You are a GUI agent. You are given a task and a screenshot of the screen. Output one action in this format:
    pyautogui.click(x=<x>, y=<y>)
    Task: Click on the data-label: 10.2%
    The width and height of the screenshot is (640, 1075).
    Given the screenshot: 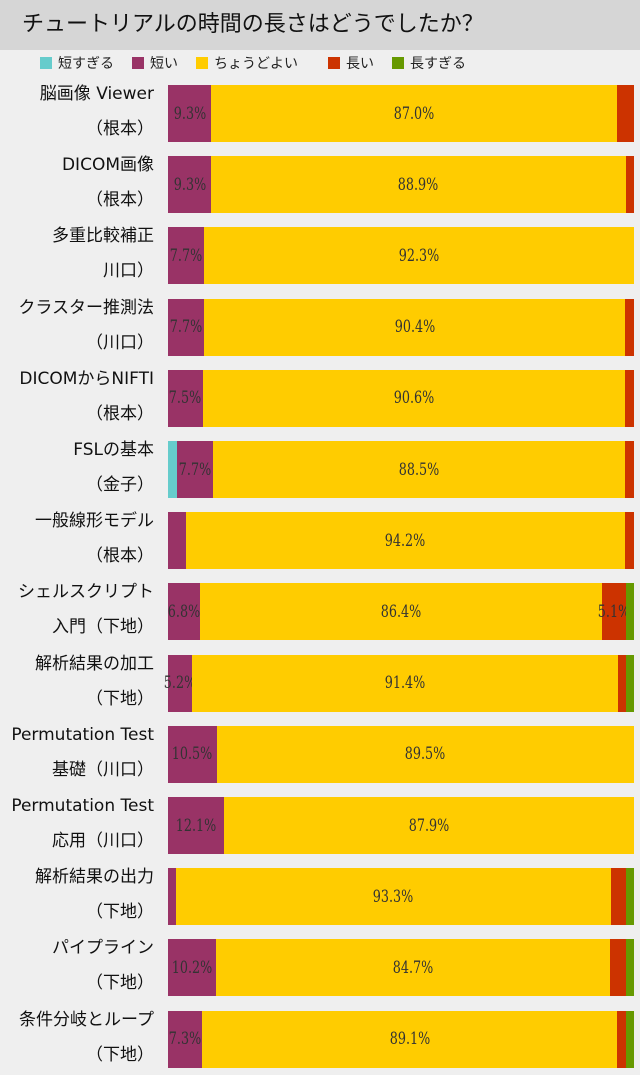 What is the action you would take?
    pyautogui.click(x=192, y=967)
    